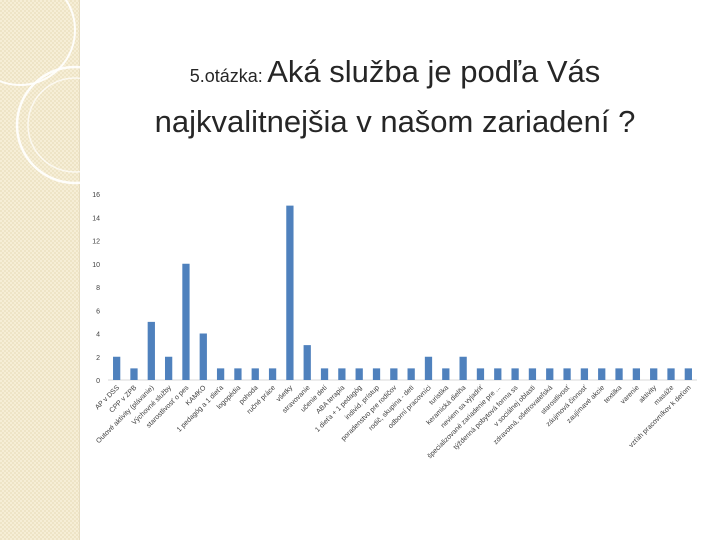  Describe the element at coordinates (395, 121) in the screenshot. I see `title-line-2: najkvalitnejšia v našom zariadení ?` at that location.